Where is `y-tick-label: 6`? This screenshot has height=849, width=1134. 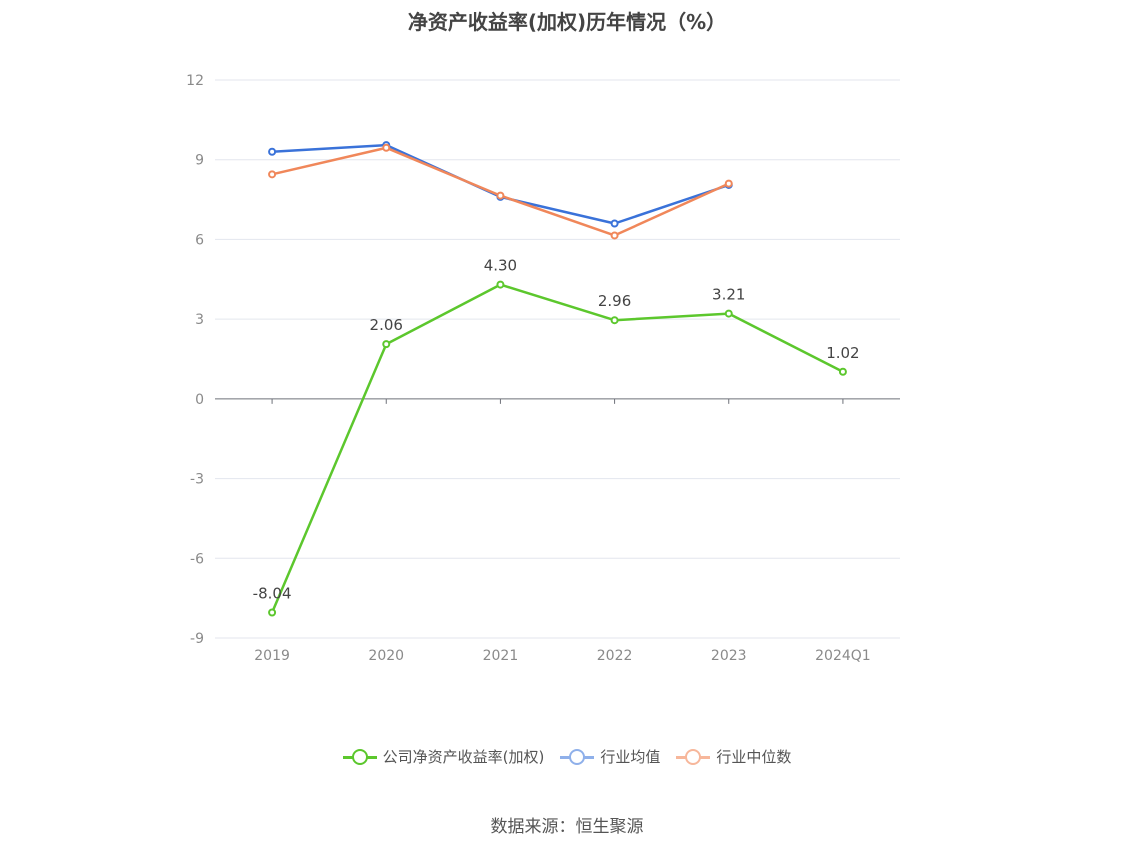 y-tick-label: 6 is located at coordinates (199, 240).